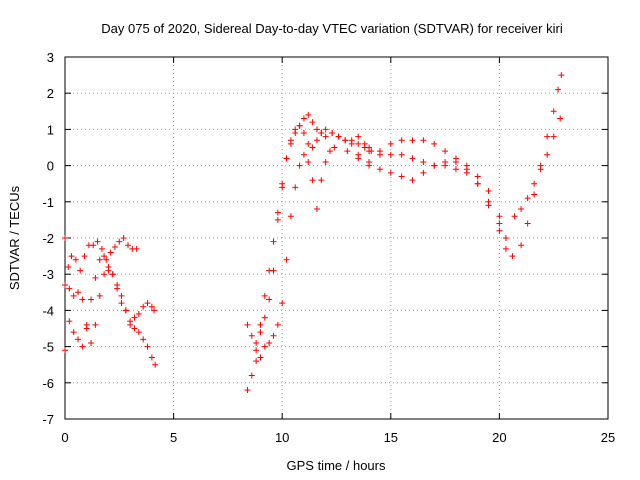 This screenshot has height=480, width=640. Describe the element at coordinates (50, 166) in the screenshot. I see `y-tick-label: 0` at that location.